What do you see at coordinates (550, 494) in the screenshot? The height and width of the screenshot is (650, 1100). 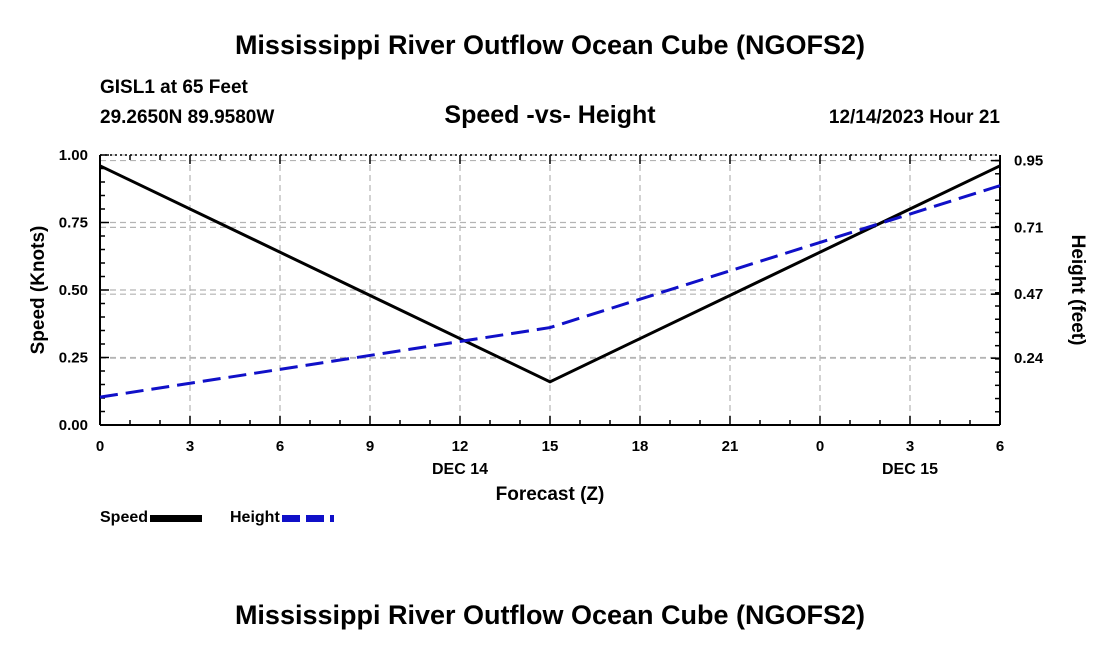 I see `x-axis-title: Forecast (Z)` at bounding box center [550, 494].